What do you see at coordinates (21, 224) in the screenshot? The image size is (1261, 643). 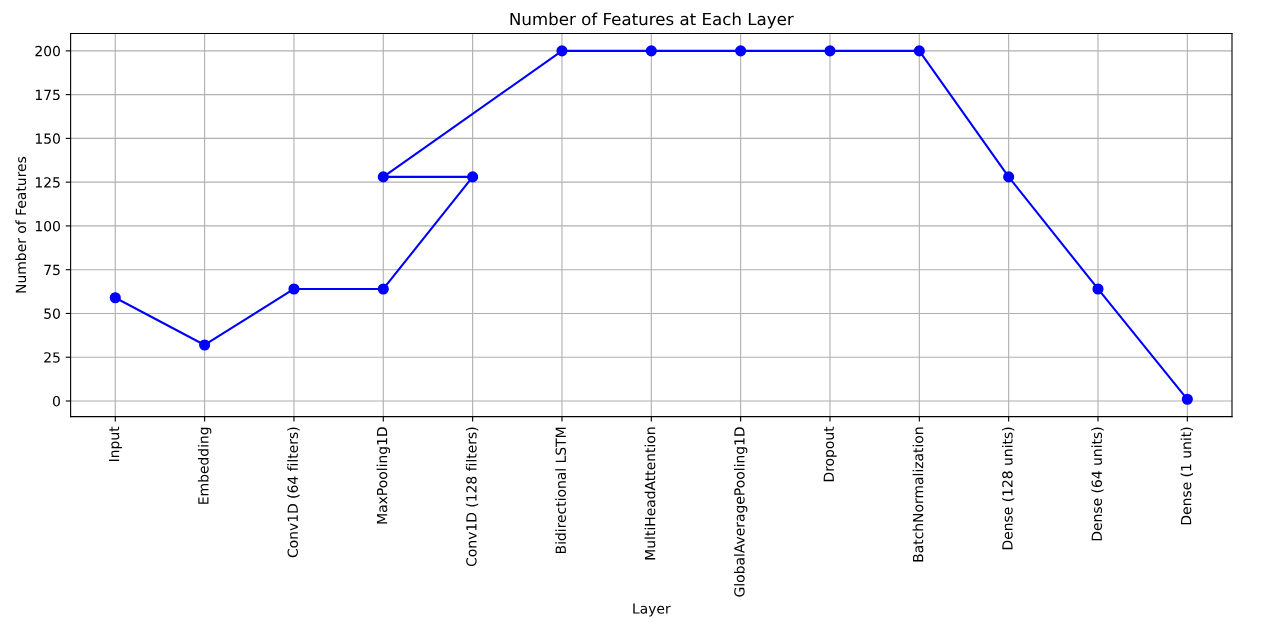 I see `y-axis-title: Number of Features` at bounding box center [21, 224].